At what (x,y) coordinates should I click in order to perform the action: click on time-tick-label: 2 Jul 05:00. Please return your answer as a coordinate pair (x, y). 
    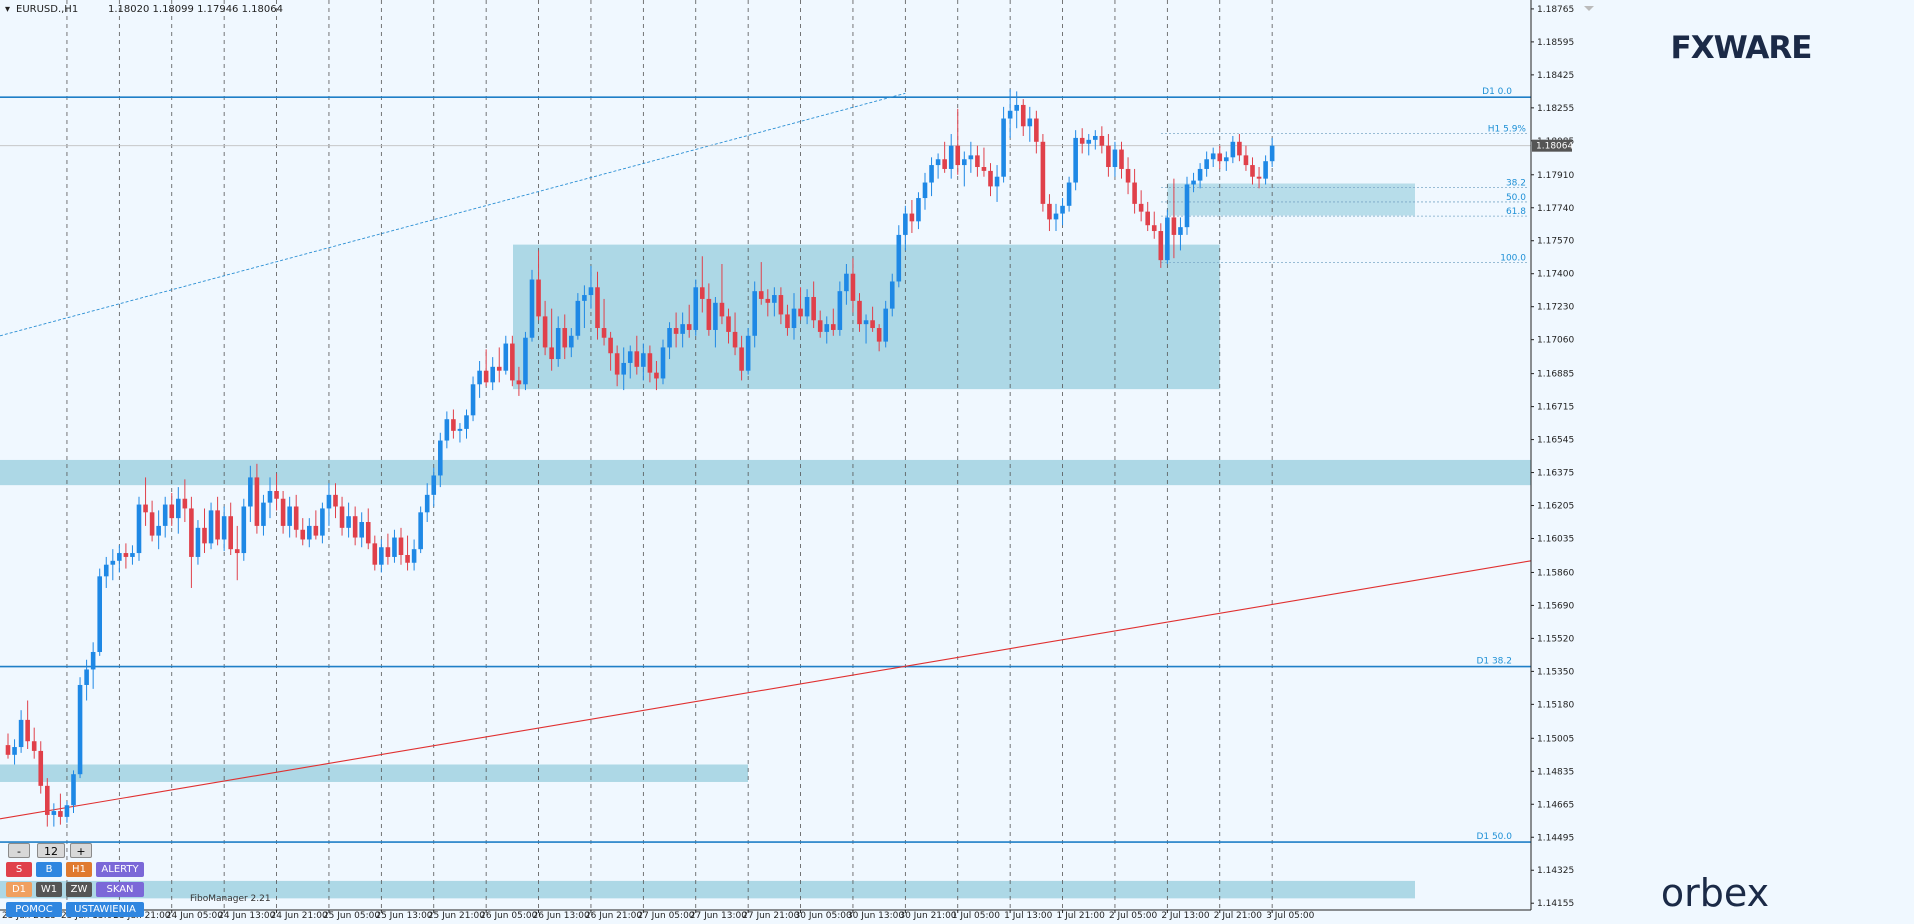
    Looking at the image, I should click on (1133, 915).